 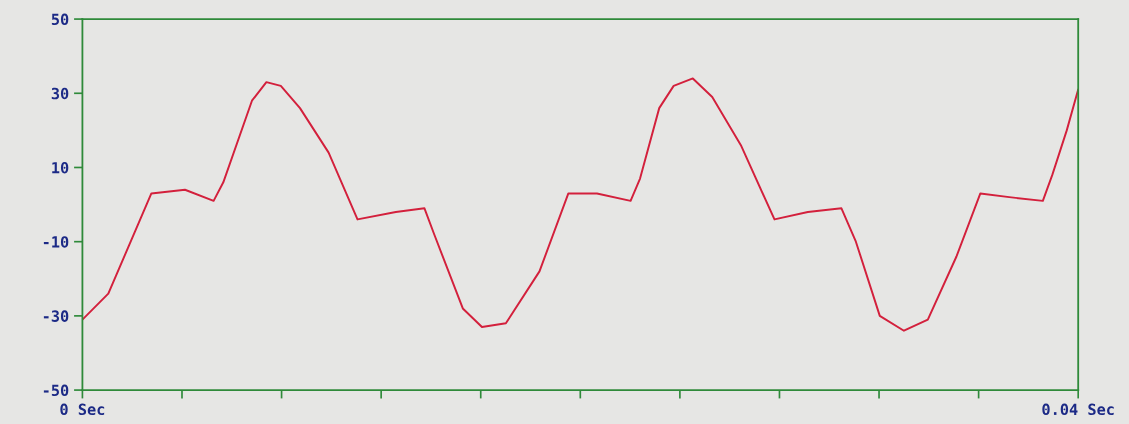 What do you see at coordinates (56, 390) in the screenshot?
I see `y-tick-label: -50` at bounding box center [56, 390].